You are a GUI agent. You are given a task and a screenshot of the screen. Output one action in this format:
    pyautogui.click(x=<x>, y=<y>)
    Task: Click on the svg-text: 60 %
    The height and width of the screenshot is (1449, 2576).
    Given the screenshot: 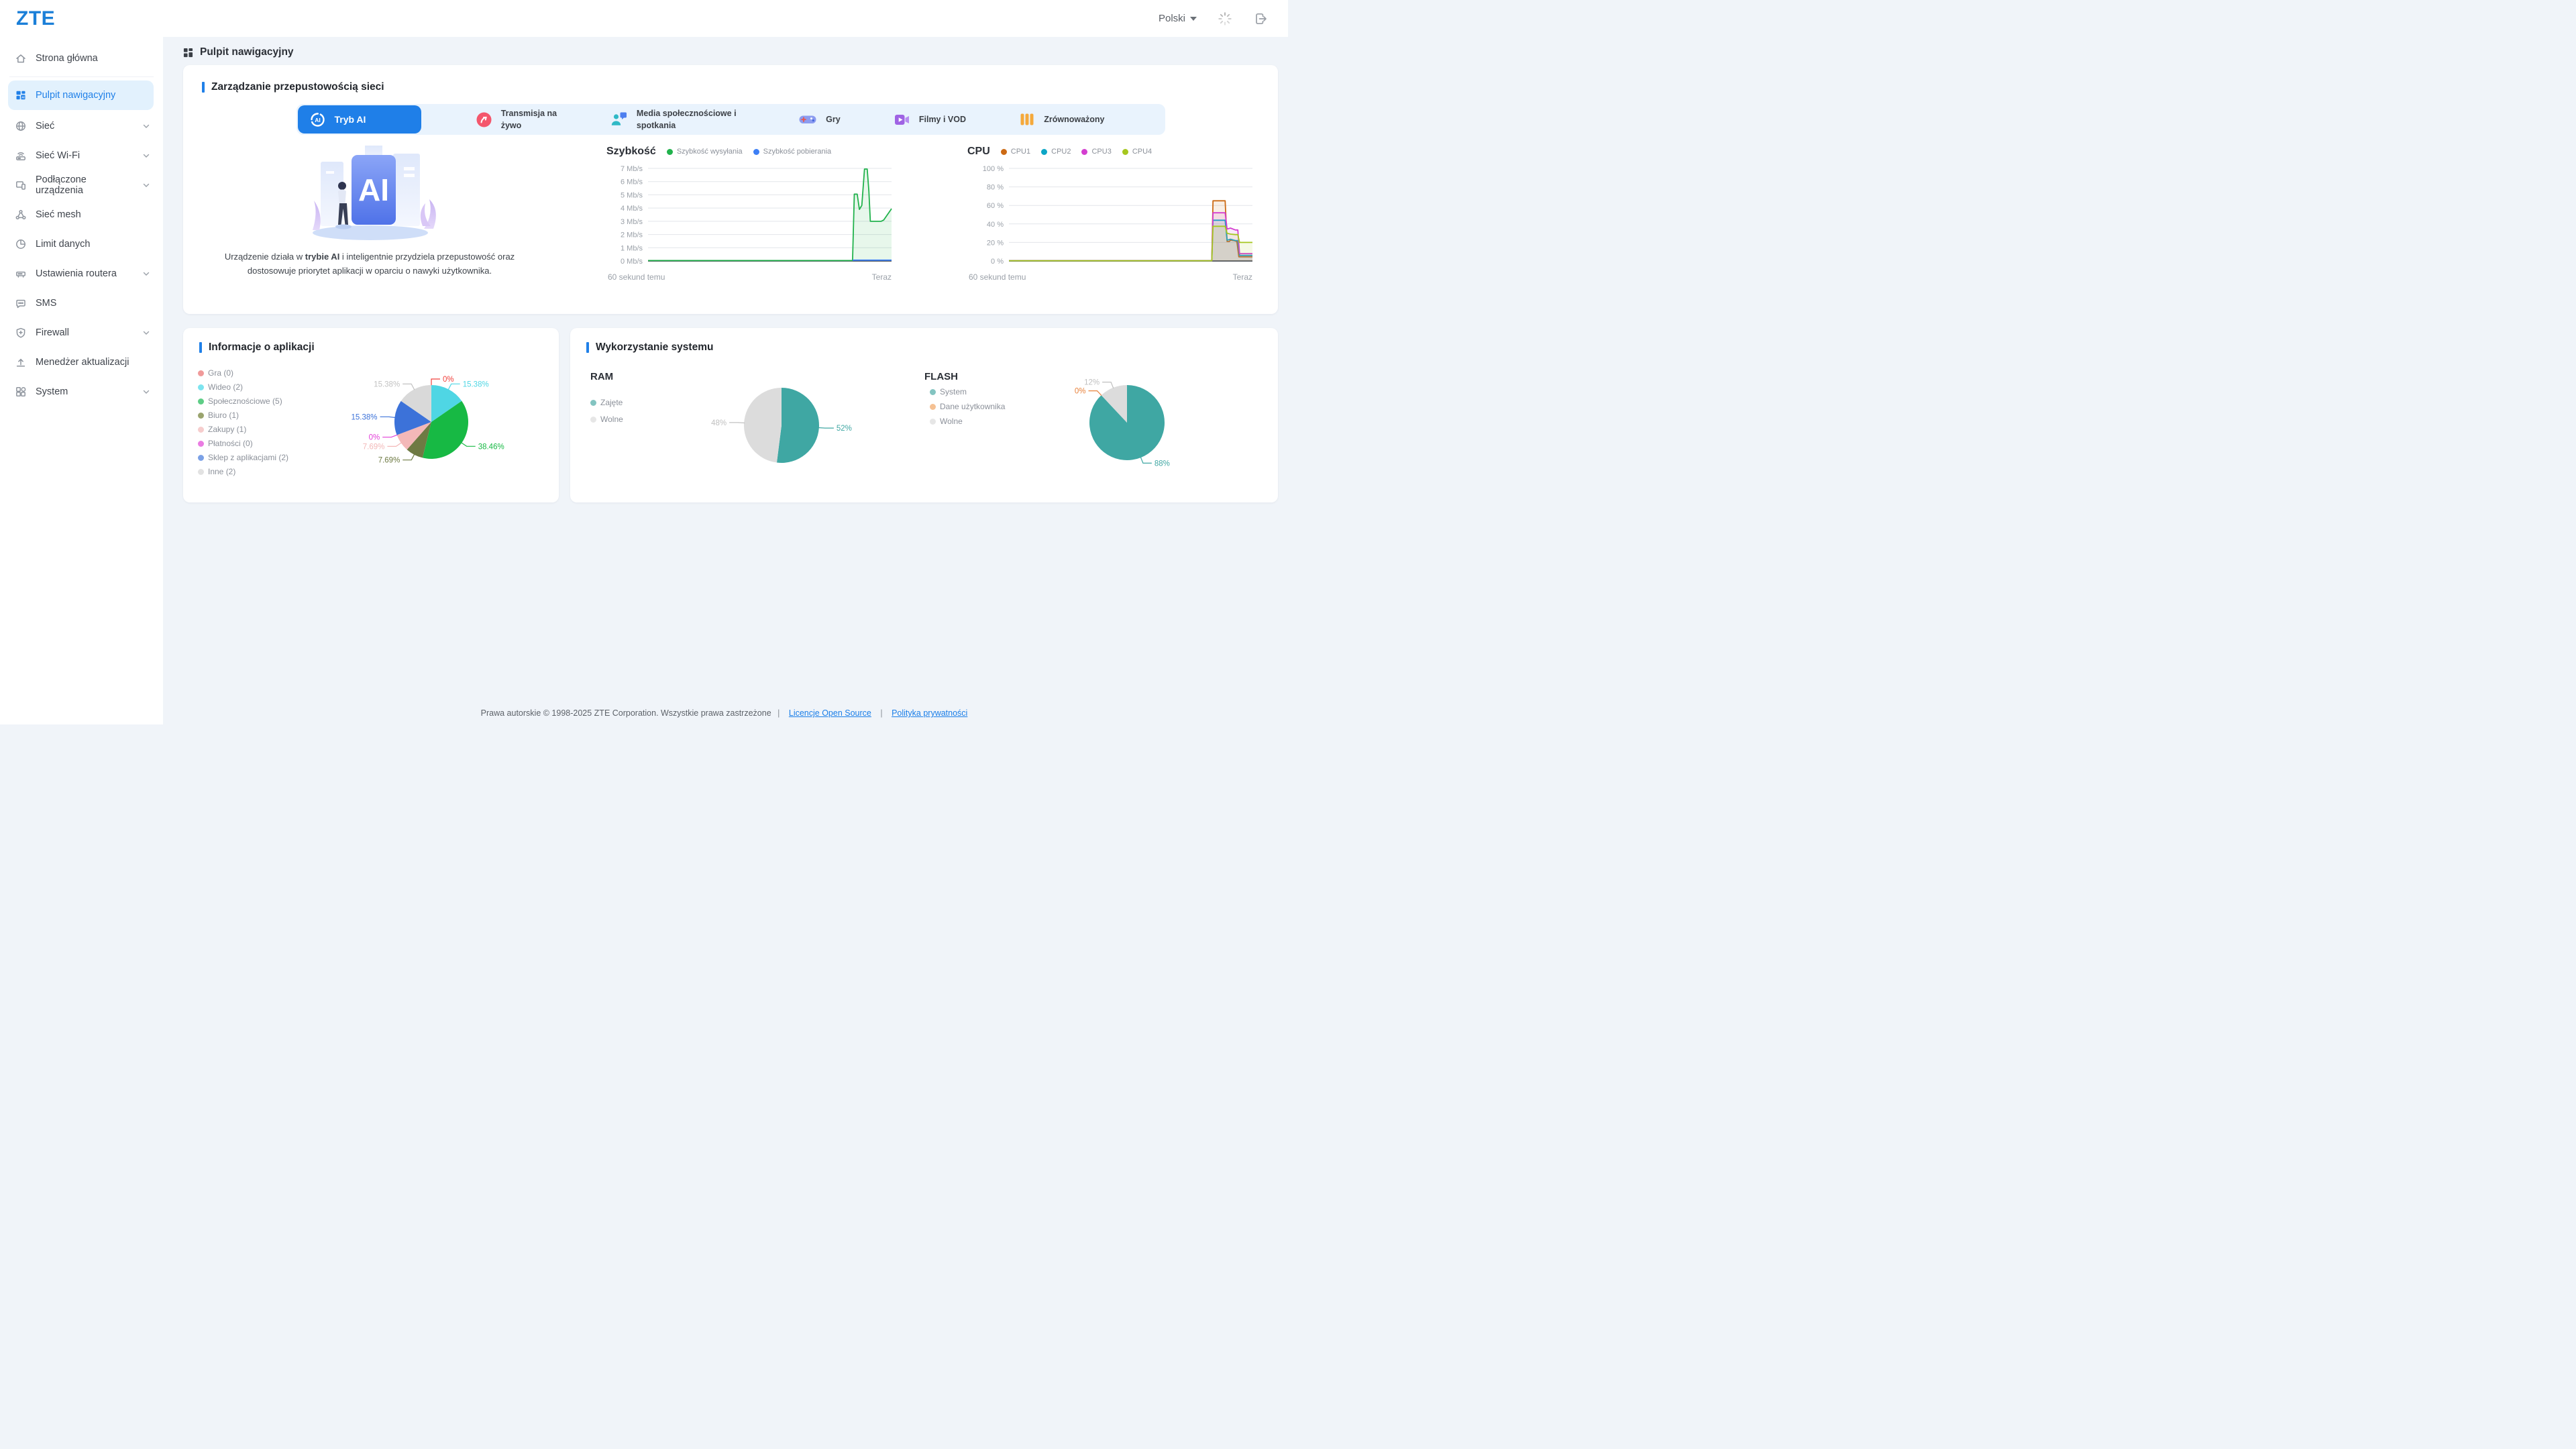 What is the action you would take?
    pyautogui.click(x=995, y=206)
    